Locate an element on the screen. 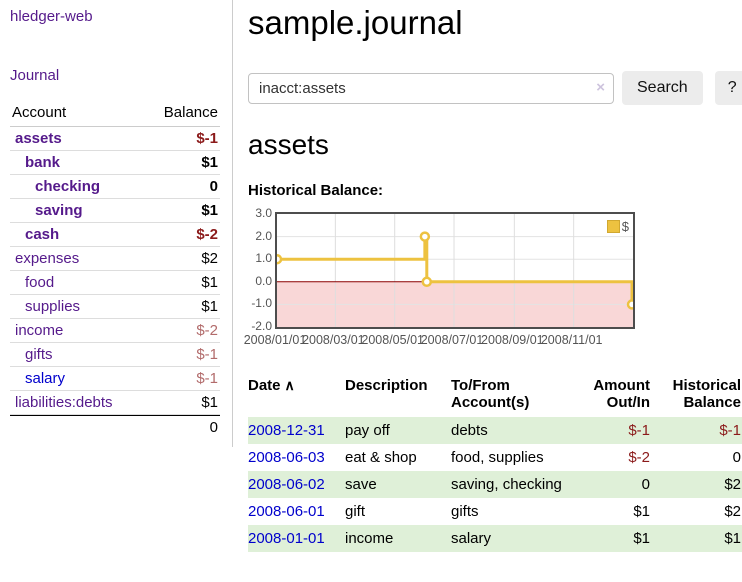 The image size is (742, 582). nav-journal-link: Journal is located at coordinates (35, 75).